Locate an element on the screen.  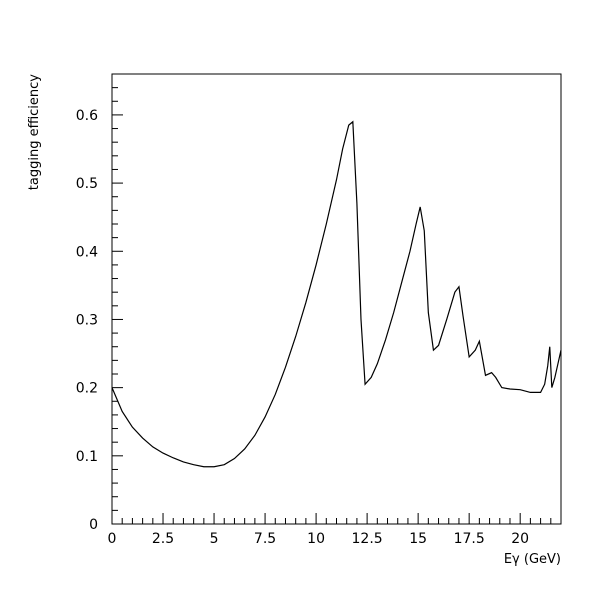
y-tick-label: 0.6 is located at coordinates (87, 116).